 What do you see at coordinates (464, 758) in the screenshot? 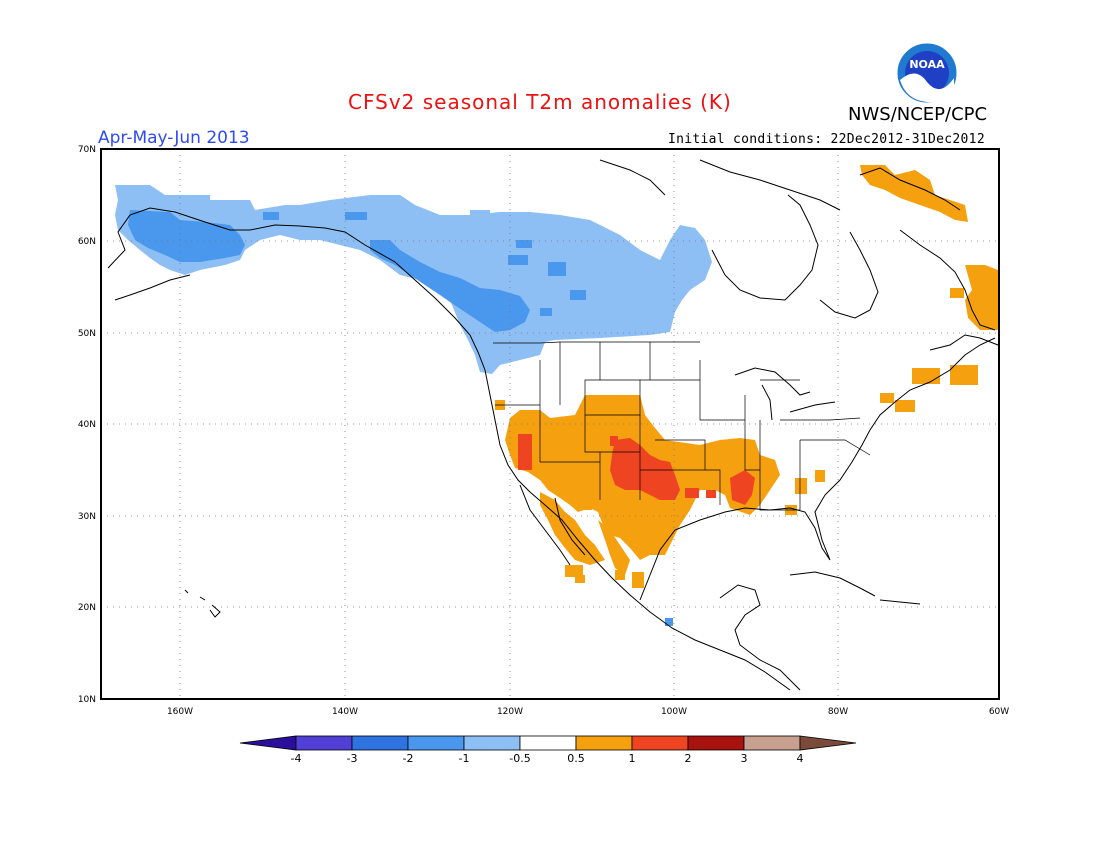
I see `colorbar-label: -1` at bounding box center [464, 758].